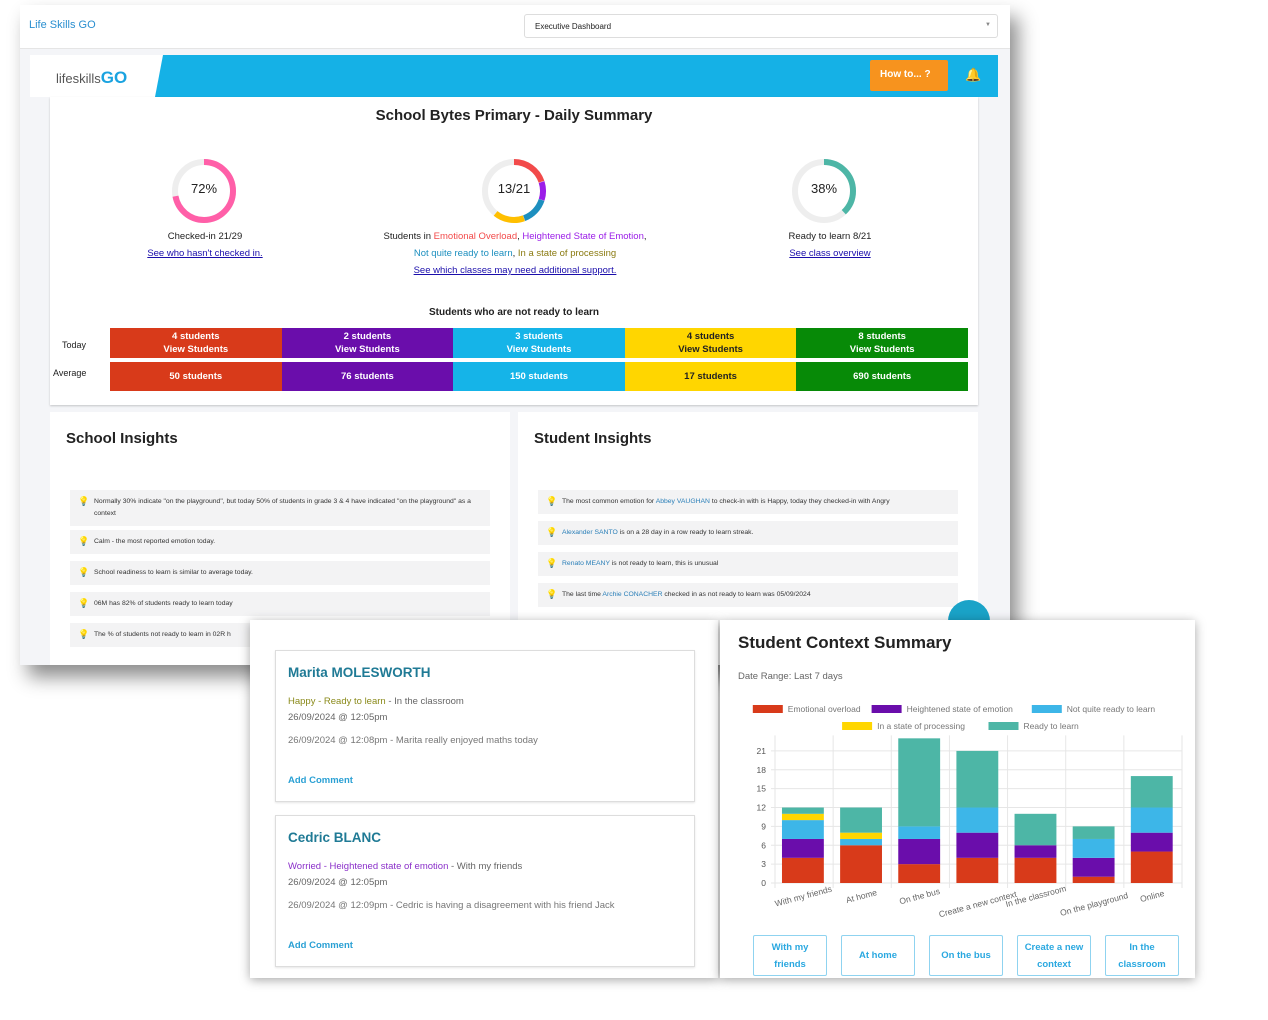 The height and width of the screenshot is (1020, 1268). I want to click on student-count: 50 students, so click(196, 376).